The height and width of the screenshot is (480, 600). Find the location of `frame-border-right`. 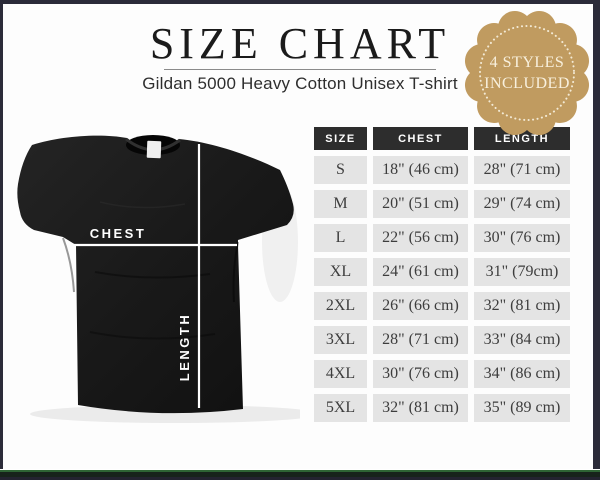

frame-border-right is located at coordinates (596, 240).